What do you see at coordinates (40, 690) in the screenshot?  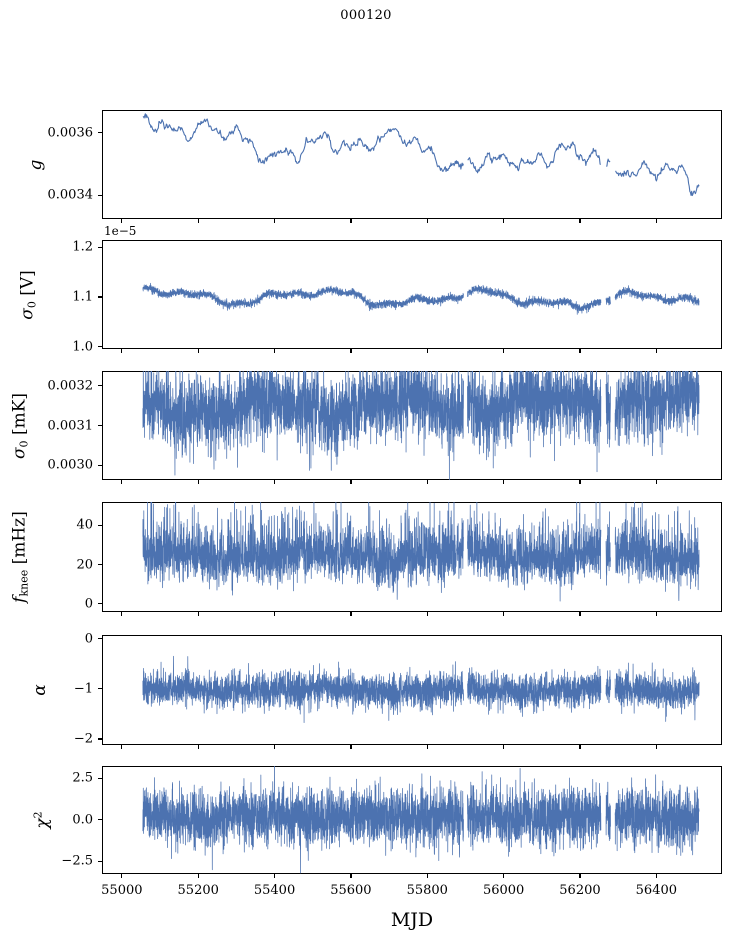 I see `y-axis-label-alpha: α` at bounding box center [40, 690].